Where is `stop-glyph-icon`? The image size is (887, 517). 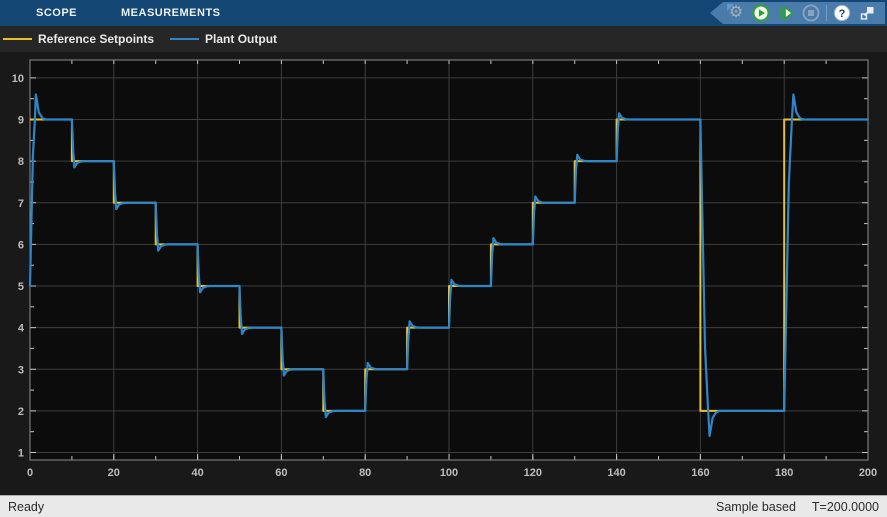
stop-glyph-icon is located at coordinates (811, 13).